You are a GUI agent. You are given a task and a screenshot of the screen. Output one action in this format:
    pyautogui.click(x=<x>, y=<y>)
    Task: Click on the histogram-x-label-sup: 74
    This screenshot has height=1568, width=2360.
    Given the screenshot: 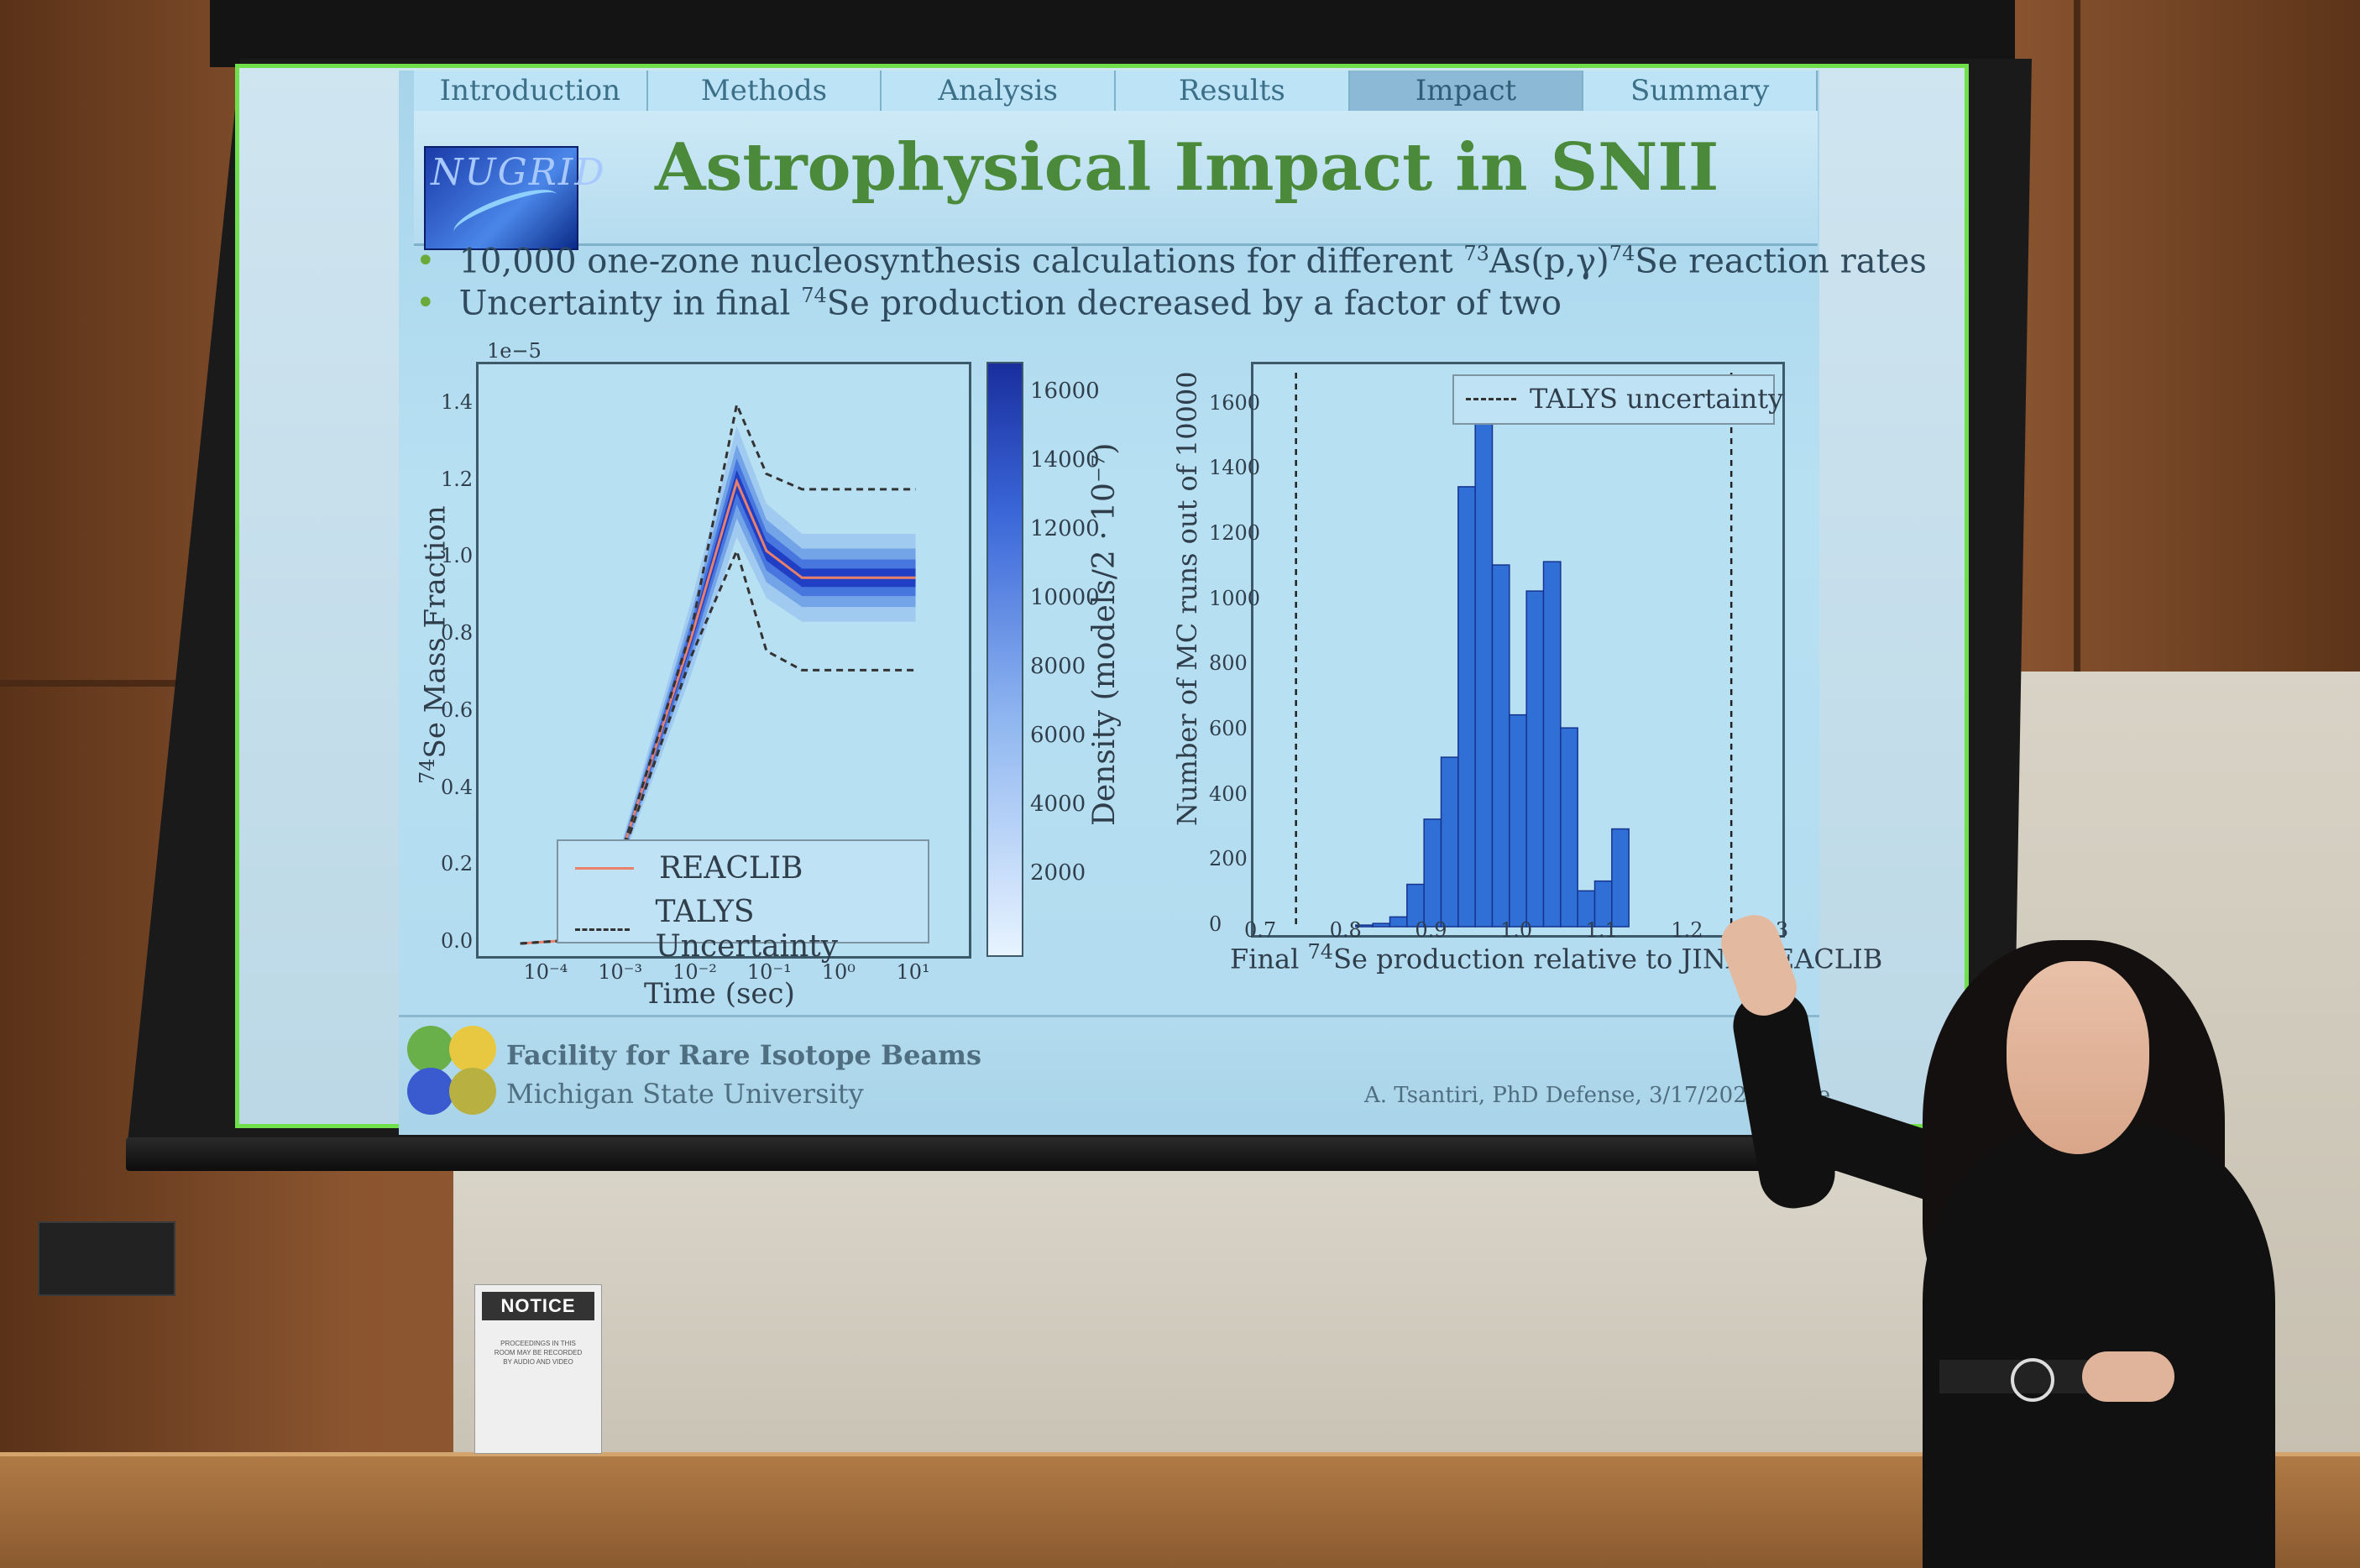 What is the action you would take?
    pyautogui.click(x=1320, y=952)
    